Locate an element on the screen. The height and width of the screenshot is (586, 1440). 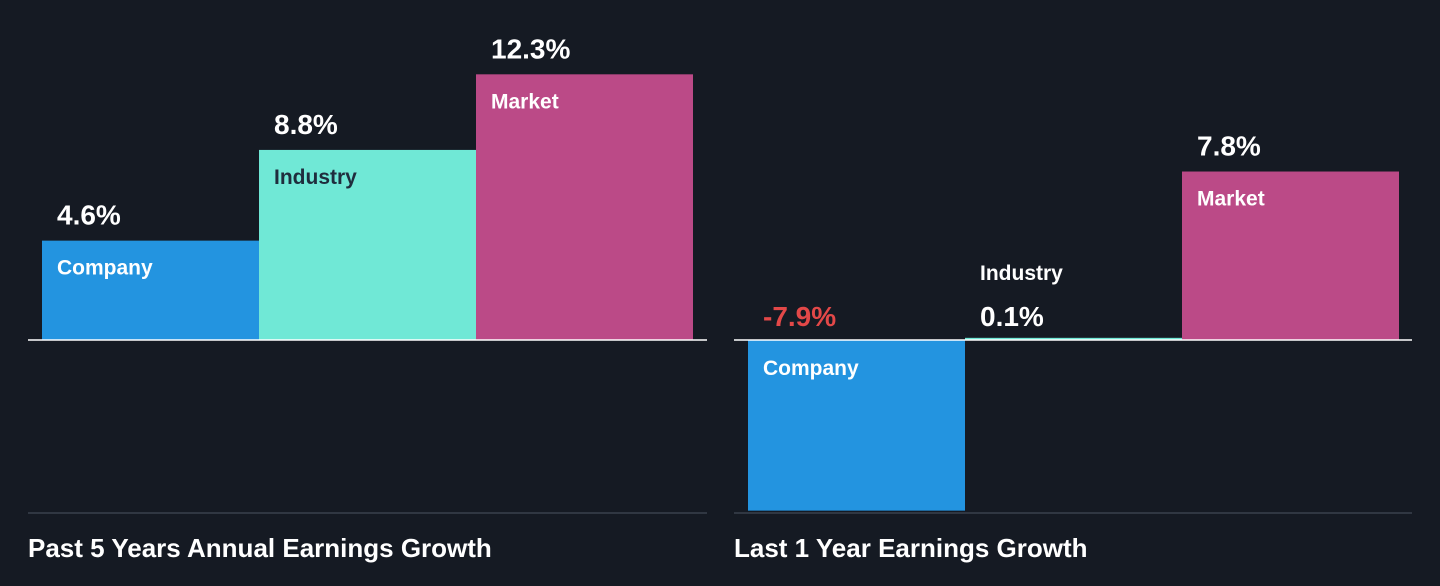
value-label-market-2: 7.8% is located at coordinates (1229, 146).